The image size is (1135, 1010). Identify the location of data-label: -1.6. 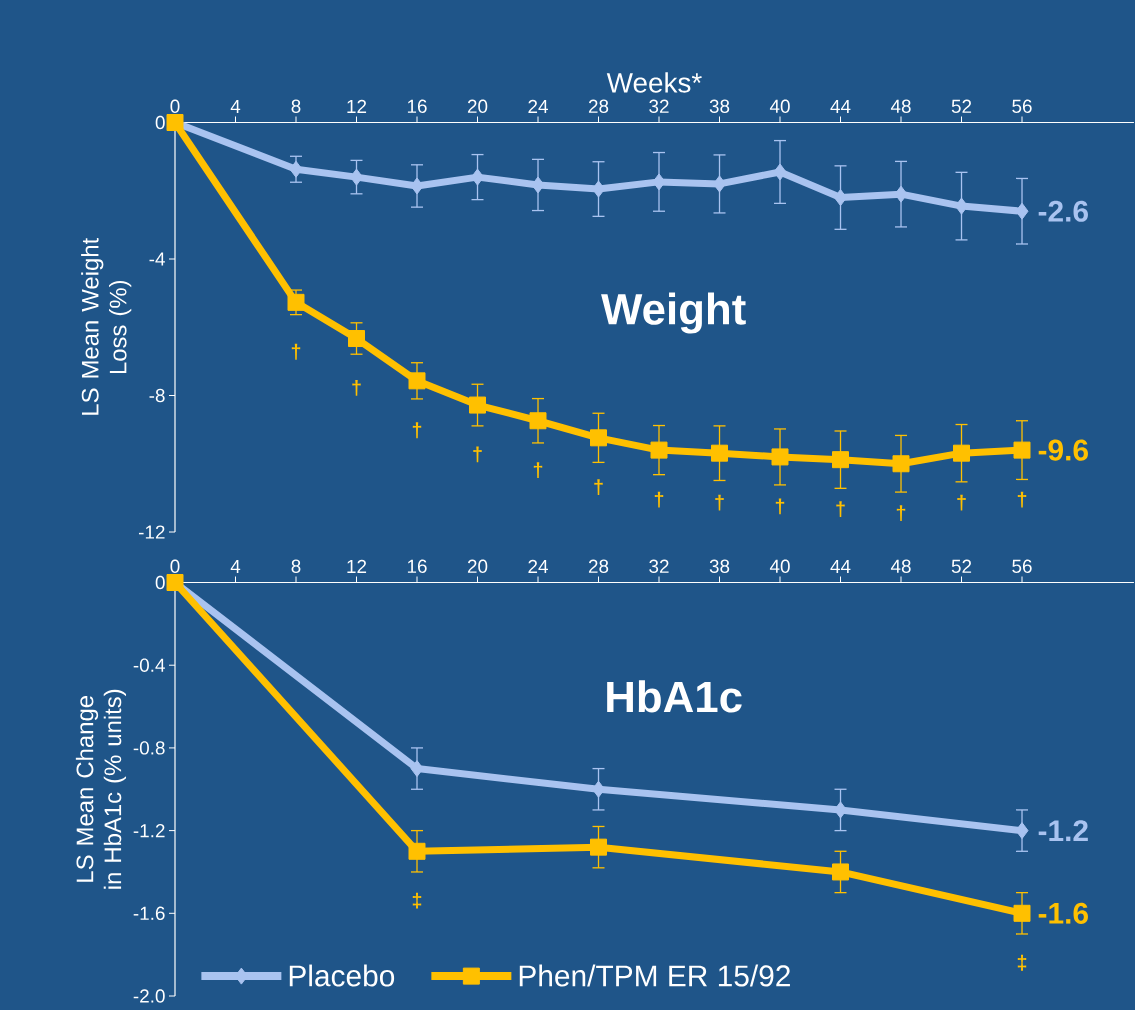
(1063, 913).